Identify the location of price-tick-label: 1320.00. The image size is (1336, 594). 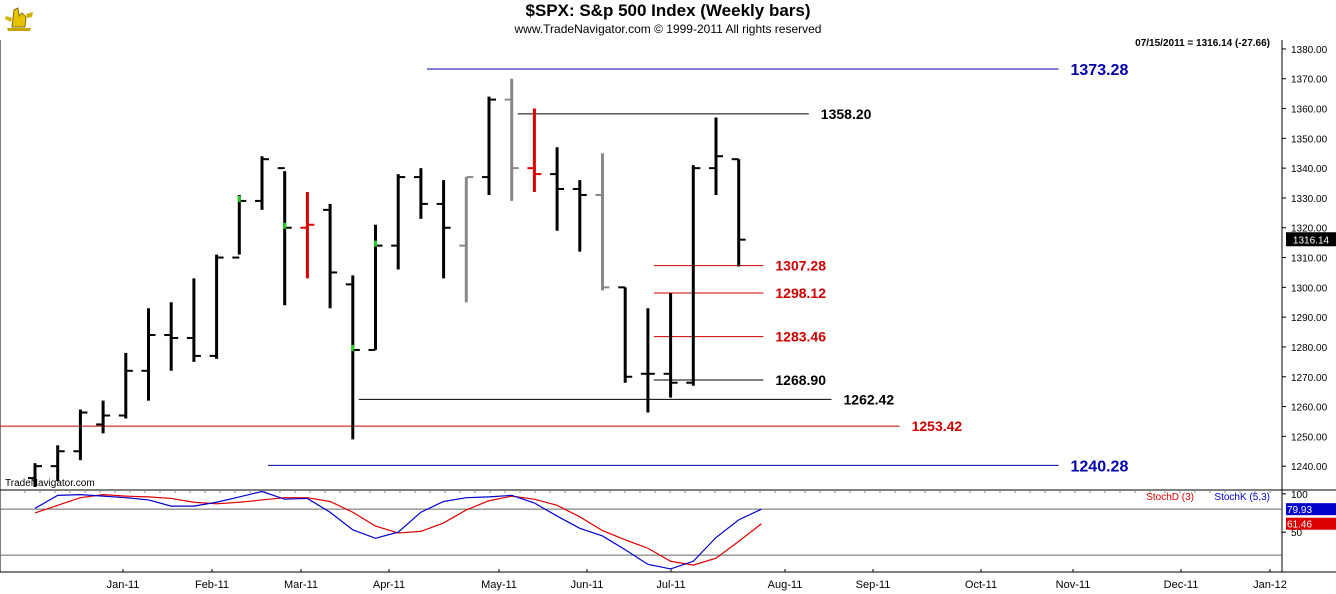
(1309, 229).